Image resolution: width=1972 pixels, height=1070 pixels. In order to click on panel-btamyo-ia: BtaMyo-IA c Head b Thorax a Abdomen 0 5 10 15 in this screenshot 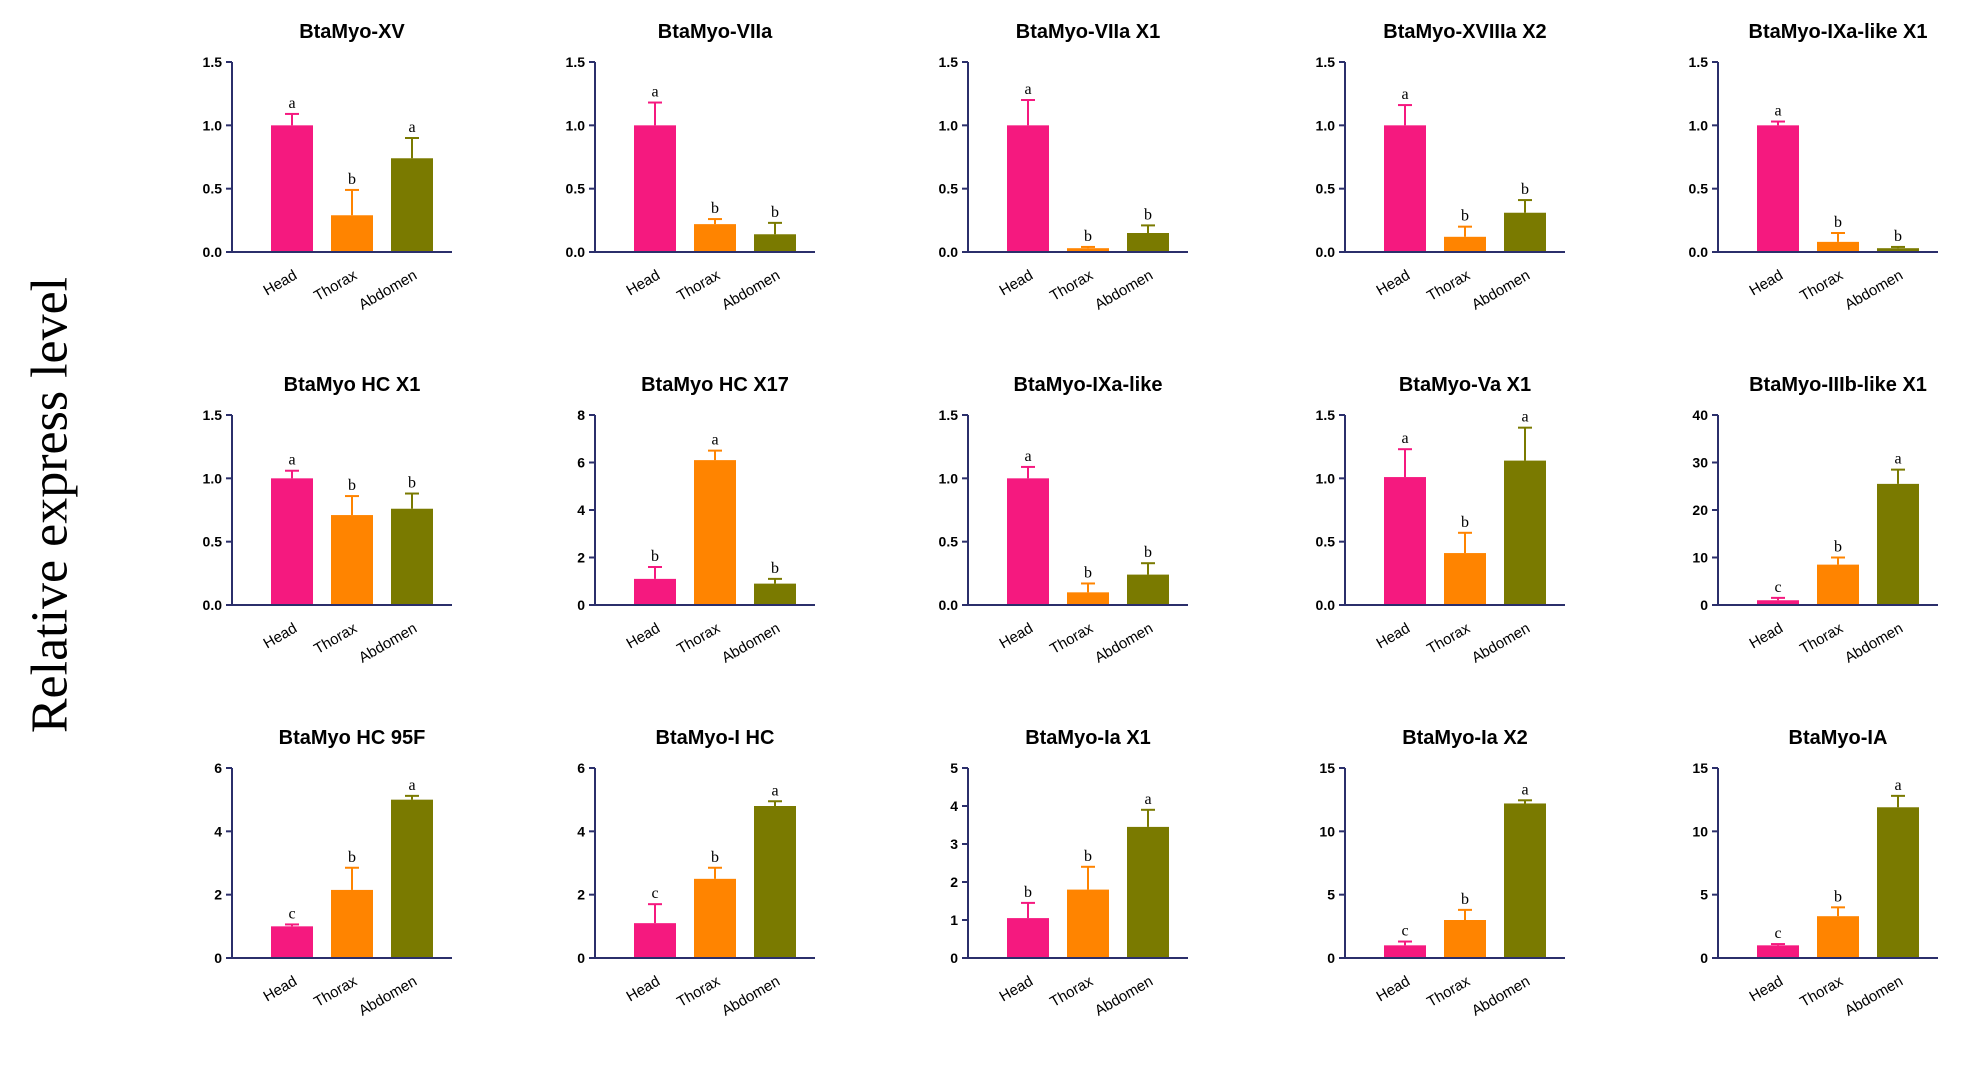, I will do `click(1815, 873)`.